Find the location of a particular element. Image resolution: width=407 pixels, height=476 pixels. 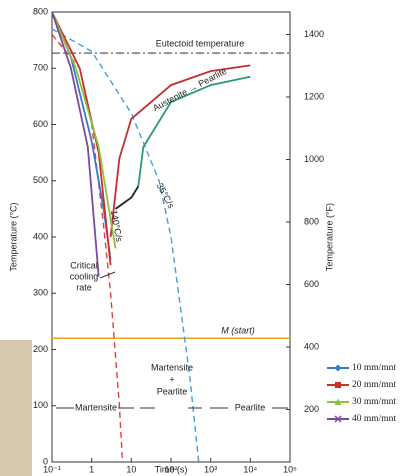

annotation-pointer is located at coordinates (107, 275).